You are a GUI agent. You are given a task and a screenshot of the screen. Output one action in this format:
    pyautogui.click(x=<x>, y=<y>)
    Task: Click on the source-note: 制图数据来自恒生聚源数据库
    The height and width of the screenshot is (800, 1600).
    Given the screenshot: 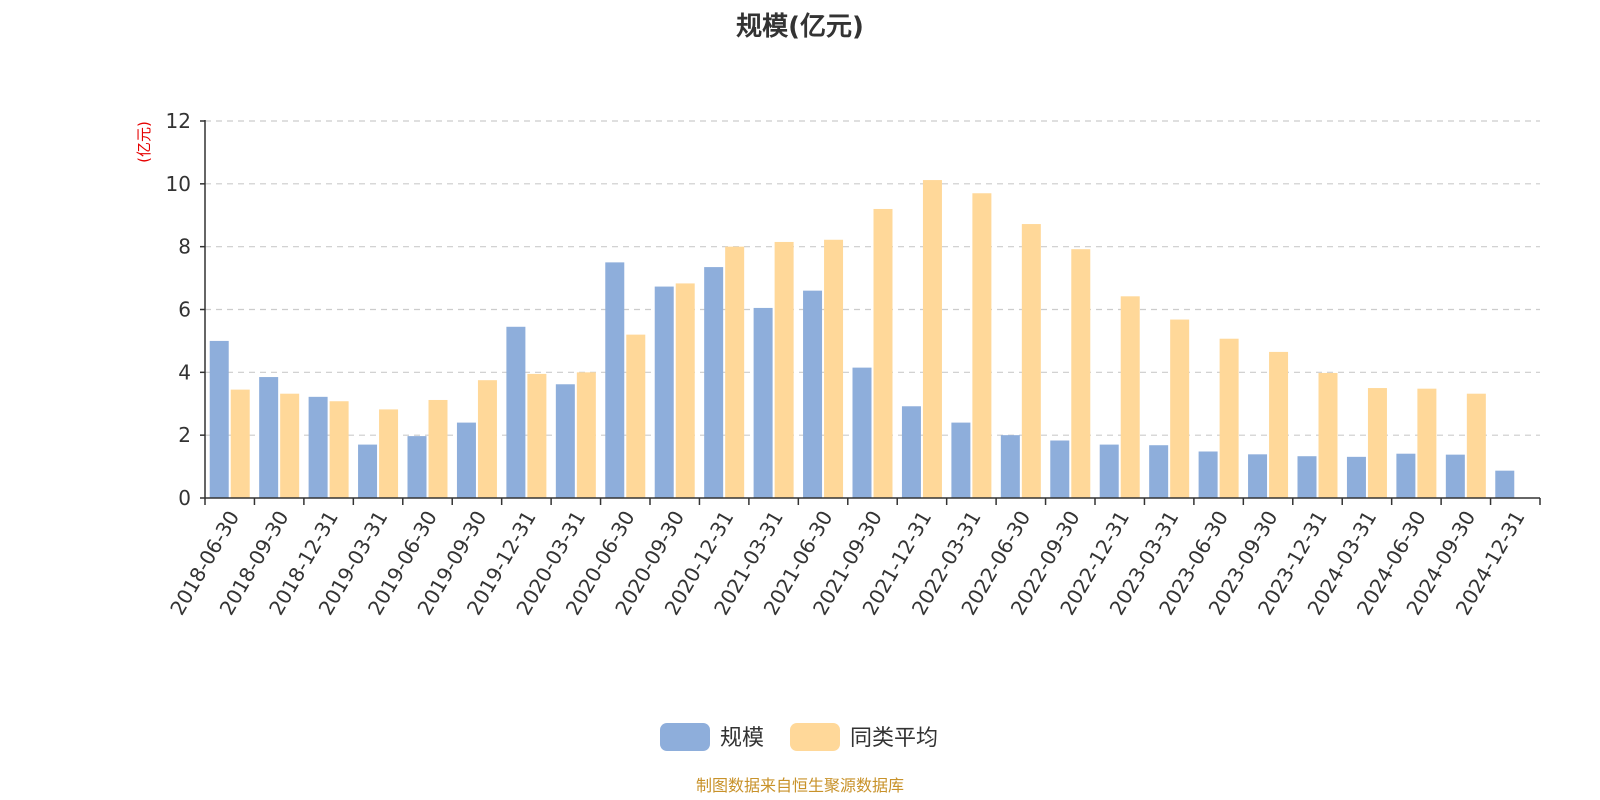 What is the action you would take?
    pyautogui.click(x=800, y=785)
    